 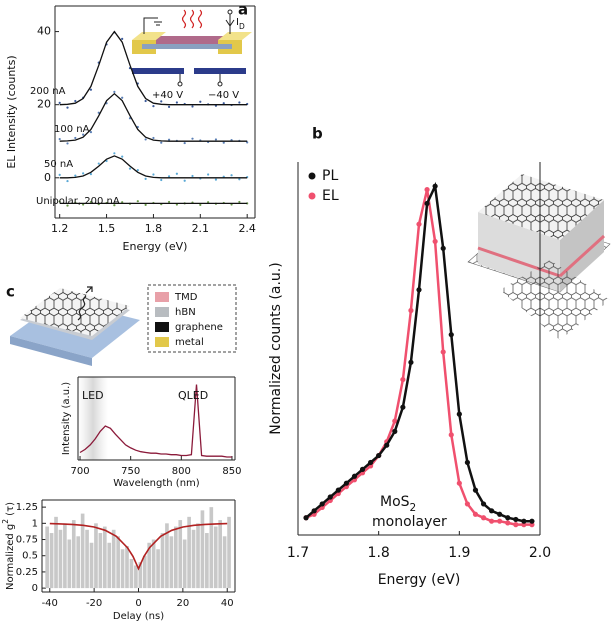 What do you see at coordinates (156, 432) in the screenshot?
I see `chart-2: 700 750 800 850 Wavelength (nm)` at bounding box center [156, 432].